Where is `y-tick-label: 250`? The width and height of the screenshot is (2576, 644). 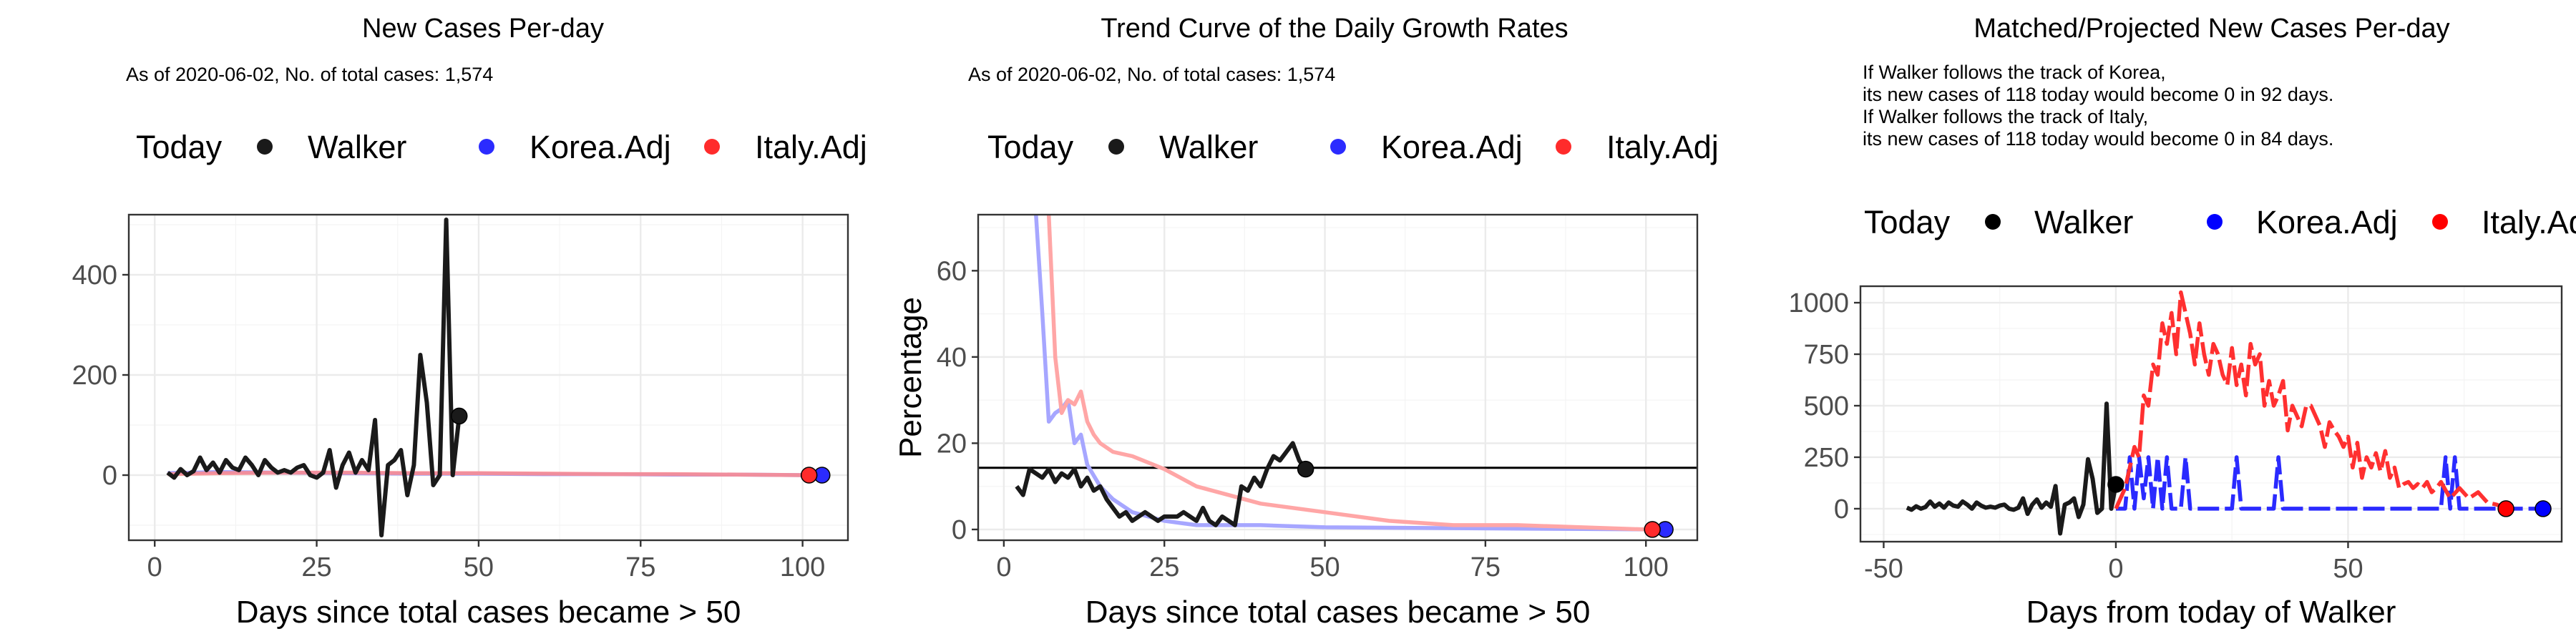
y-tick-label: 250 is located at coordinates (1826, 458).